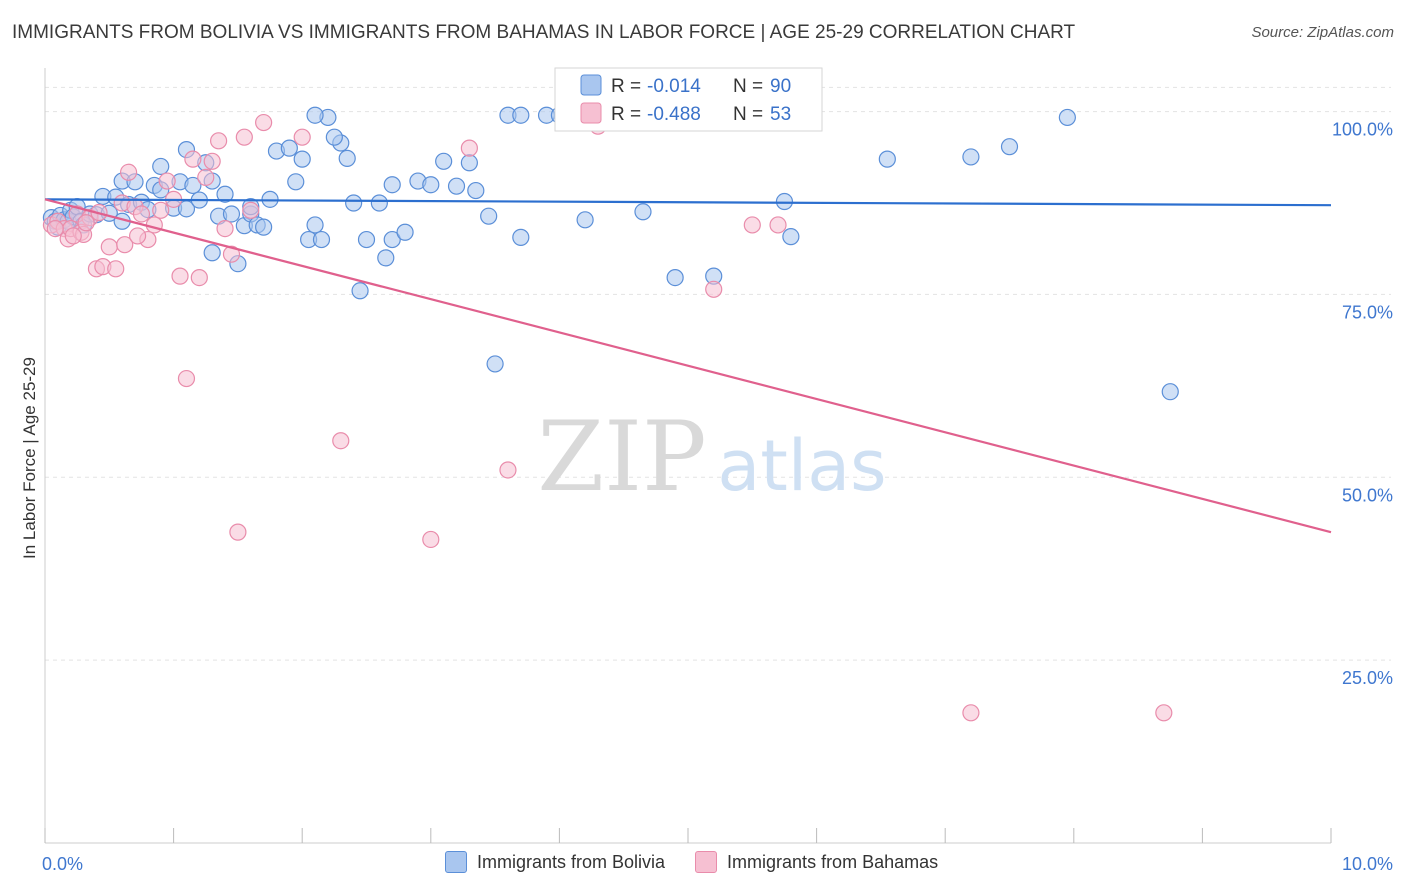 This screenshot has width=1406, height=892. What do you see at coordinates (1367, 312) in the screenshot?
I see `y-tick-label: 75.0%` at bounding box center [1367, 312].